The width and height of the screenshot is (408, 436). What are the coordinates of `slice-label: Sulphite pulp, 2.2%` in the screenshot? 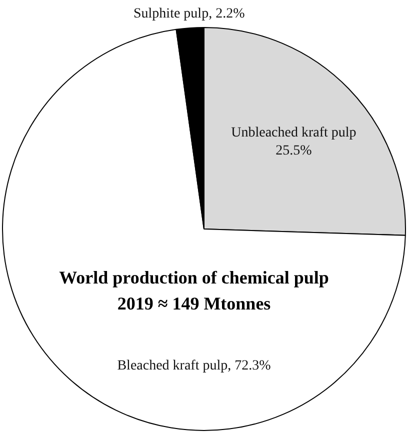 It's located at (190, 14).